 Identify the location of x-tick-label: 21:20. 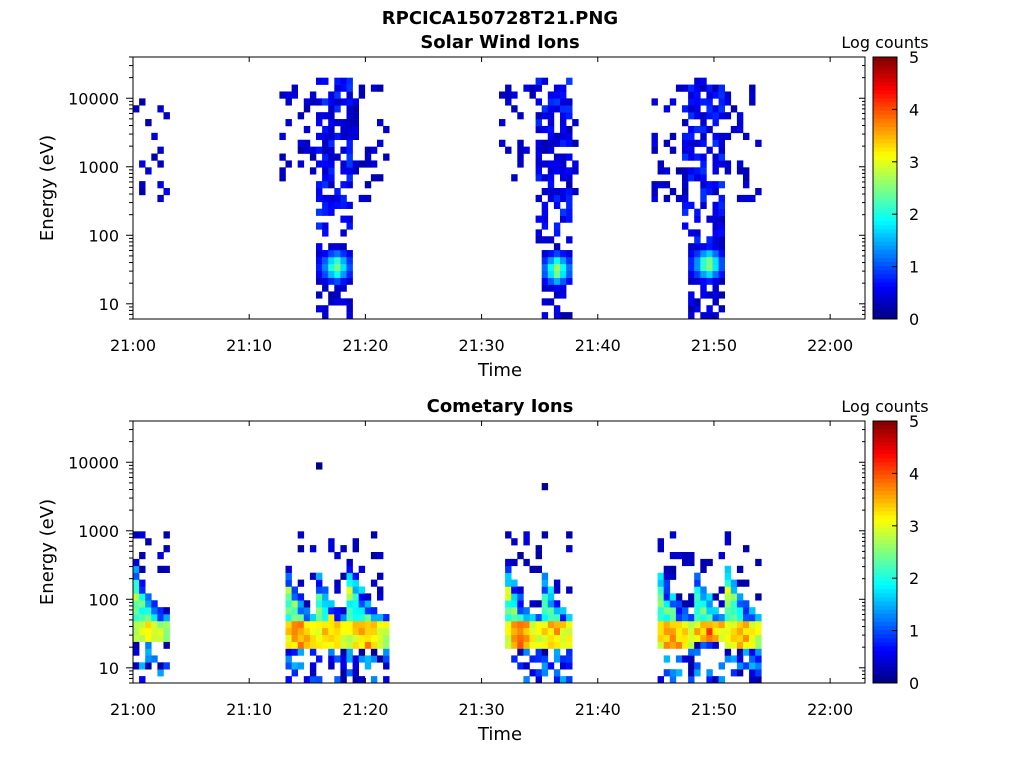
(365, 345).